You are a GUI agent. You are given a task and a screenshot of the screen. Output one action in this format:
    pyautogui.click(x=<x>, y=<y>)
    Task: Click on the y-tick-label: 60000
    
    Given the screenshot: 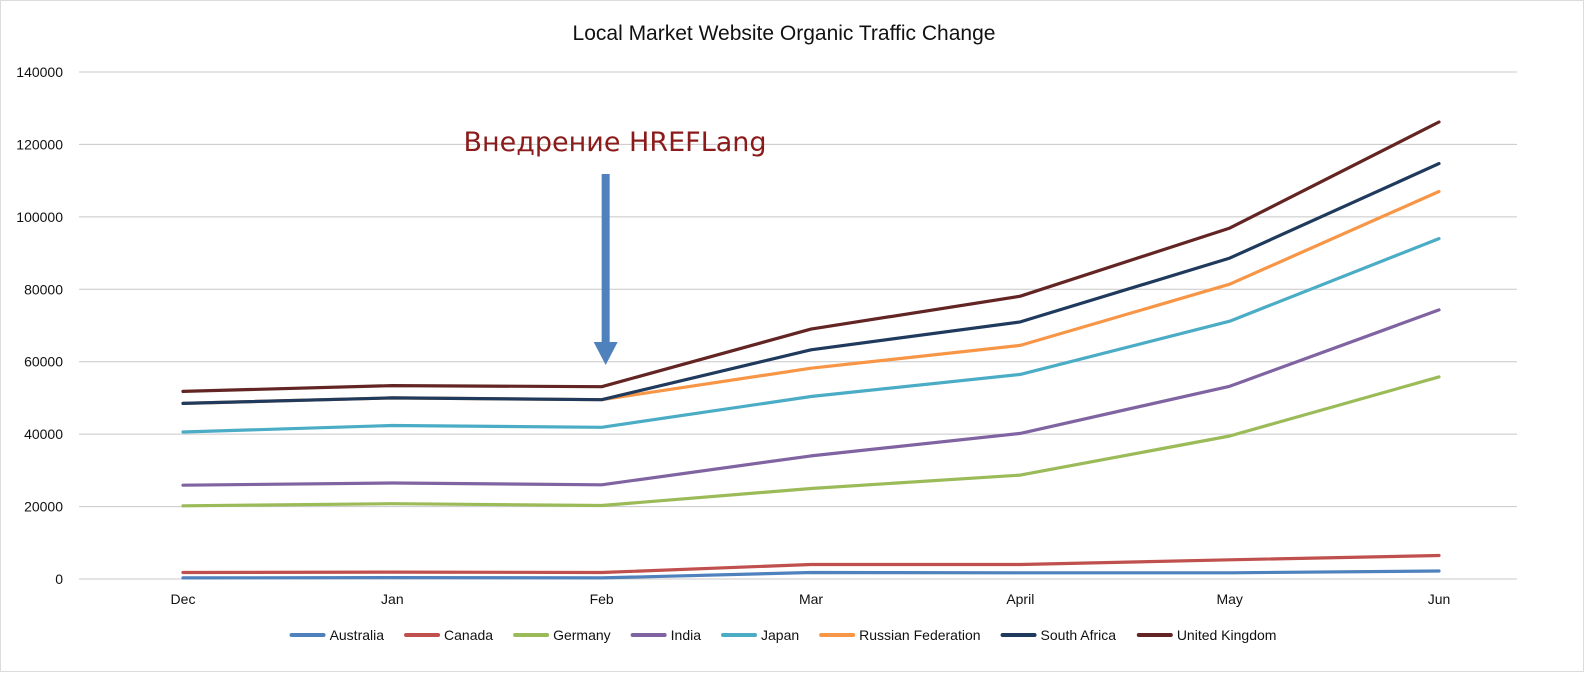 What is the action you would take?
    pyautogui.click(x=43, y=362)
    